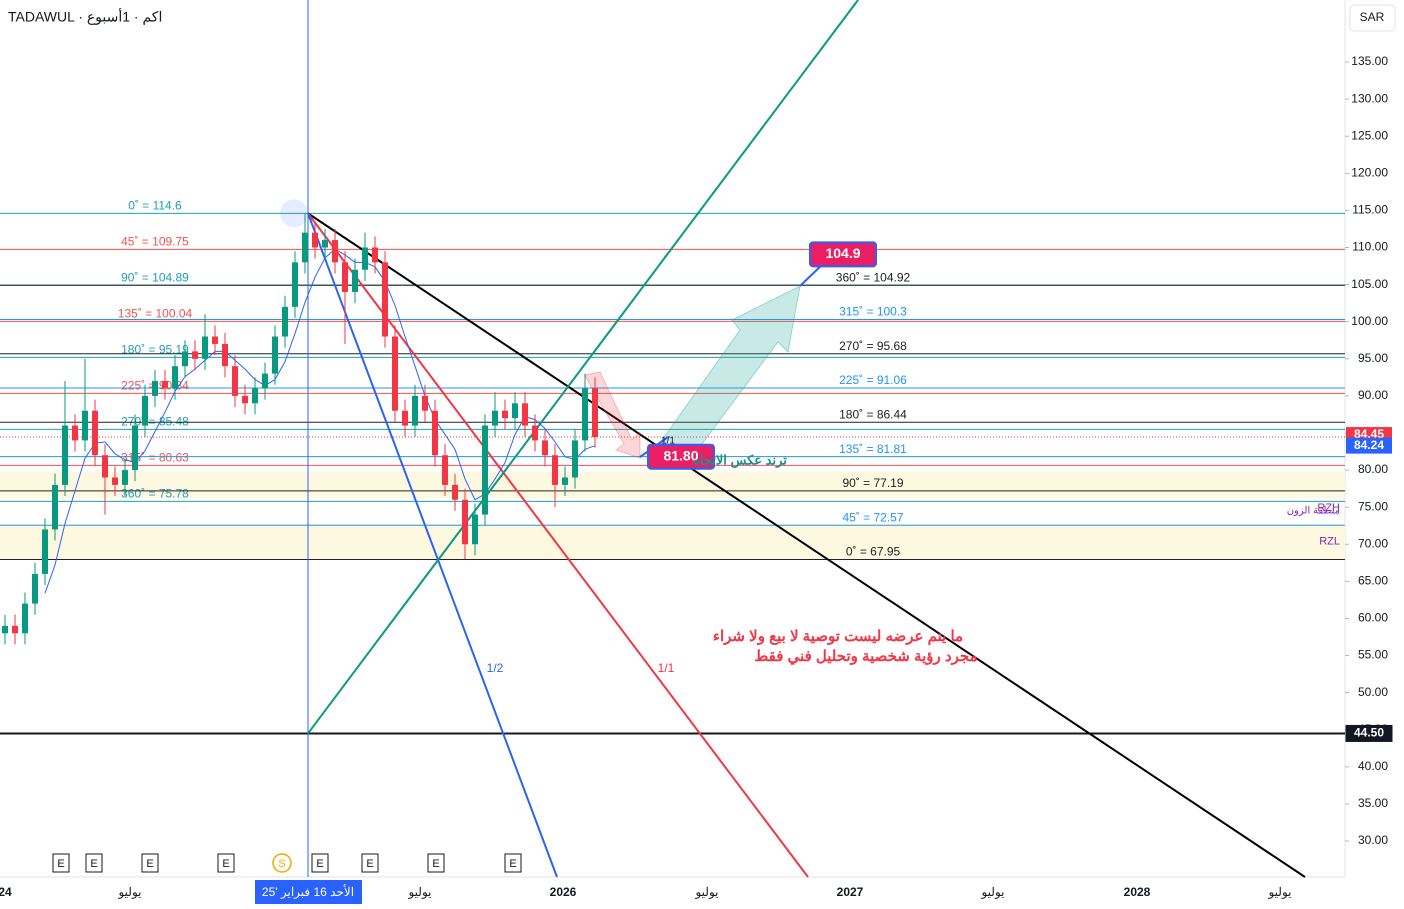  Describe the element at coordinates (281, 864) in the screenshot. I see `event-label: S` at that location.